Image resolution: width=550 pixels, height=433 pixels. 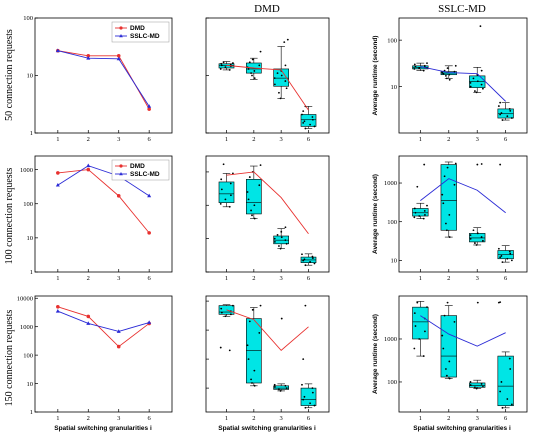 What do you see at coordinates (462, 428) in the screenshot?
I see `x-axis-label-right: Spatial switching granularities i` at bounding box center [462, 428].